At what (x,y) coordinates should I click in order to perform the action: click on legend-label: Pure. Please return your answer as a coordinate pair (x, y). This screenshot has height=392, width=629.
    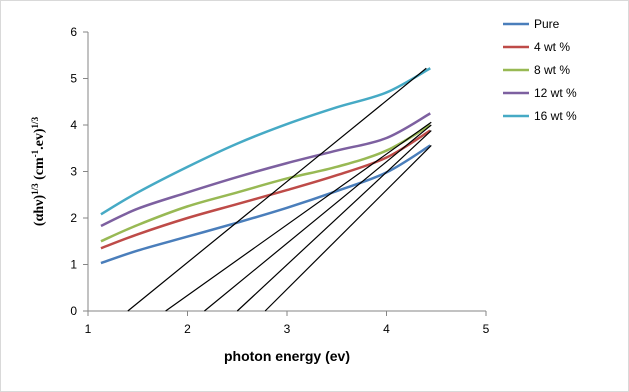
    Looking at the image, I should click on (547, 24).